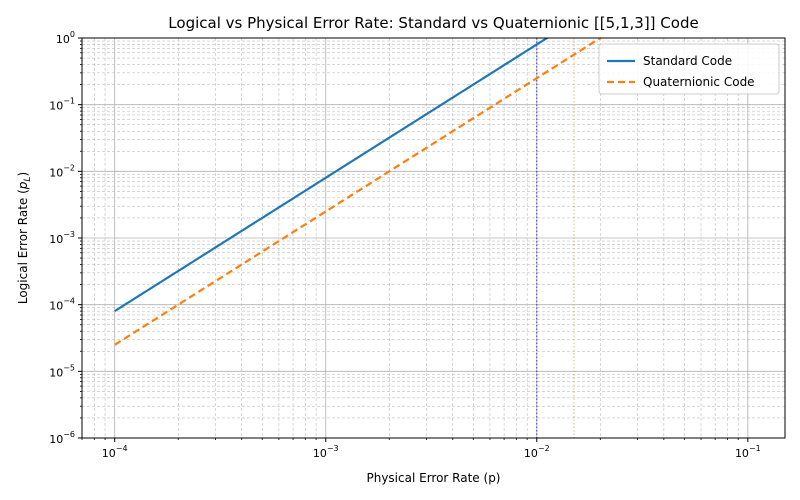 The image size is (800, 500). Describe the element at coordinates (72, 34) in the screenshot. I see `tick-label-exponent: 0` at that location.